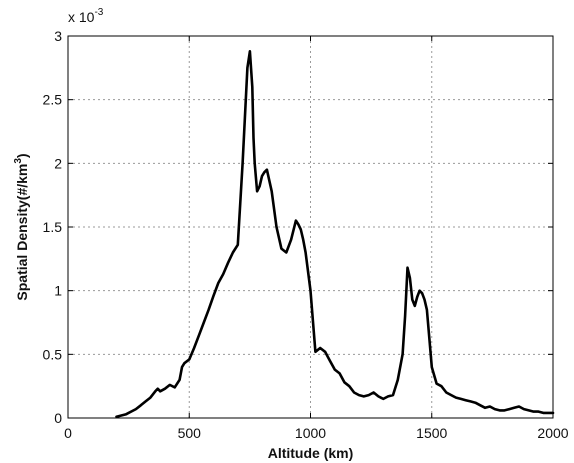 This screenshot has width=574, height=463. What do you see at coordinates (53, 100) in the screenshot?
I see `y-tick-label: 2.5` at bounding box center [53, 100].